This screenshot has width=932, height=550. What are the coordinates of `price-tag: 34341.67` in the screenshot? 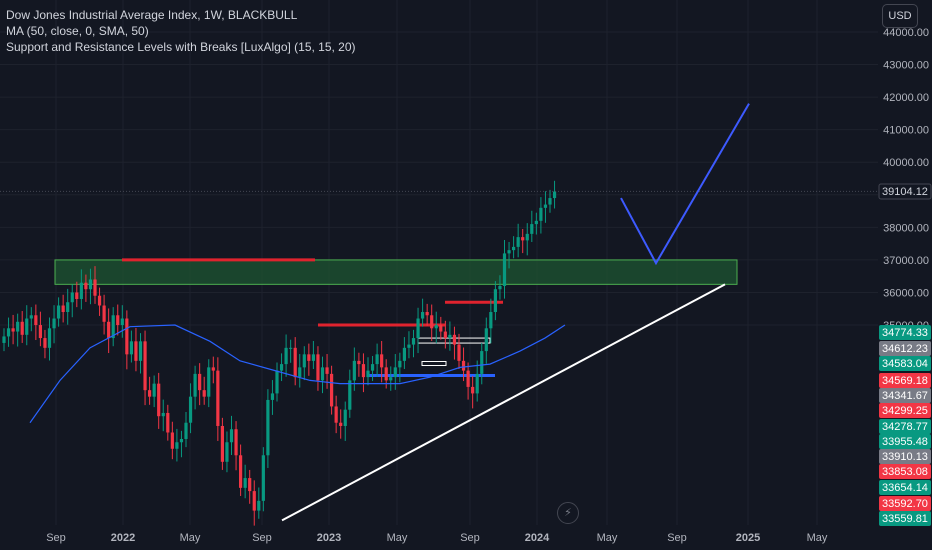 It's located at (905, 395).